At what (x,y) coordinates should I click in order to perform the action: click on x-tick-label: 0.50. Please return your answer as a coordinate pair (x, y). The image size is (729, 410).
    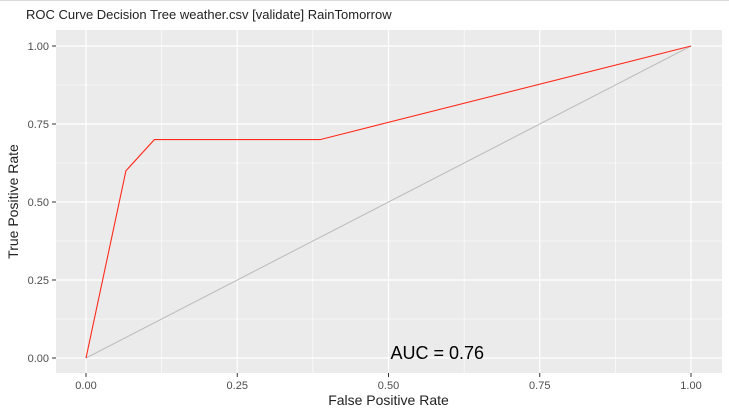
    Looking at the image, I should click on (388, 386).